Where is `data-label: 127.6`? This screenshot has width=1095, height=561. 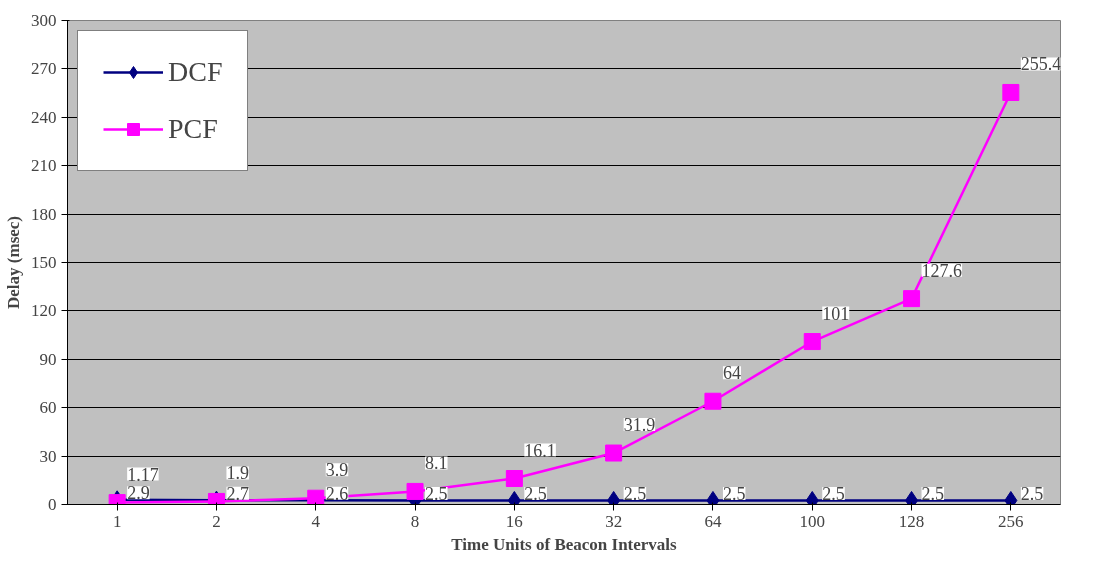
data-label: 127.6 is located at coordinates (942, 270).